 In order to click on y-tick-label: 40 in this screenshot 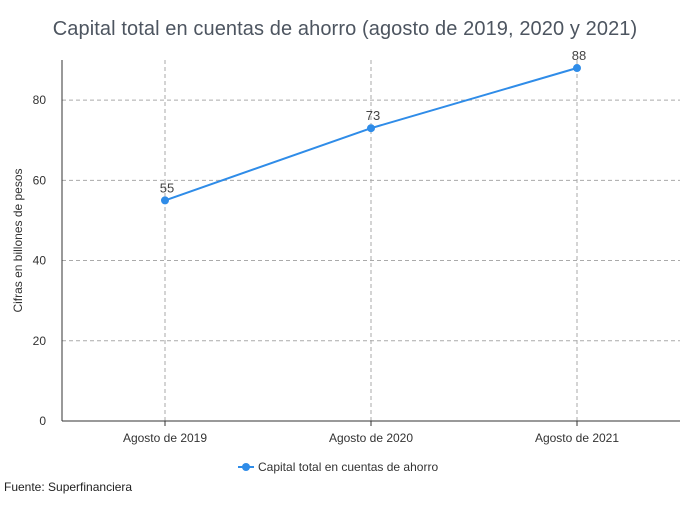, I will do `click(40, 261)`.